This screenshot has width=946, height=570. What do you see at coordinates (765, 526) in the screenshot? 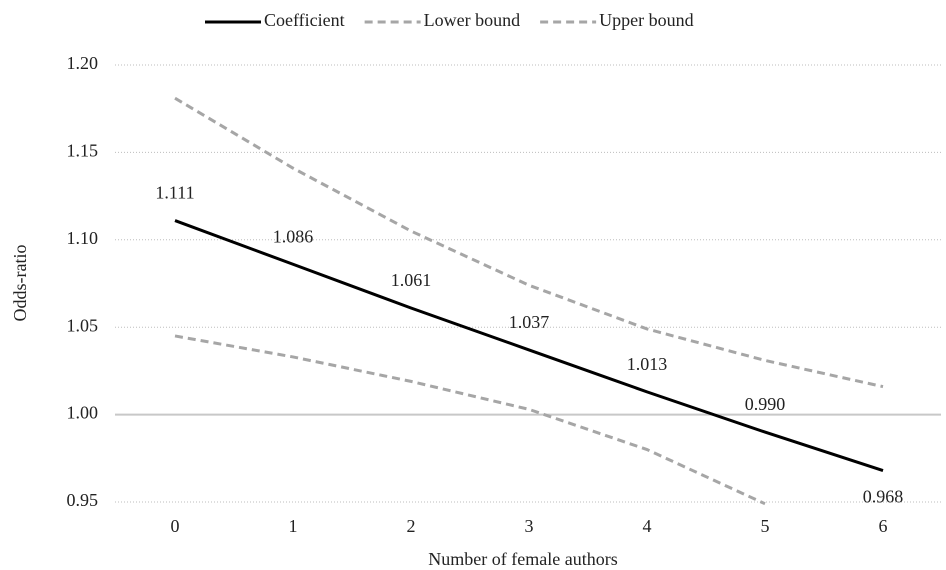
I see `x-tick-label: 5` at bounding box center [765, 526].